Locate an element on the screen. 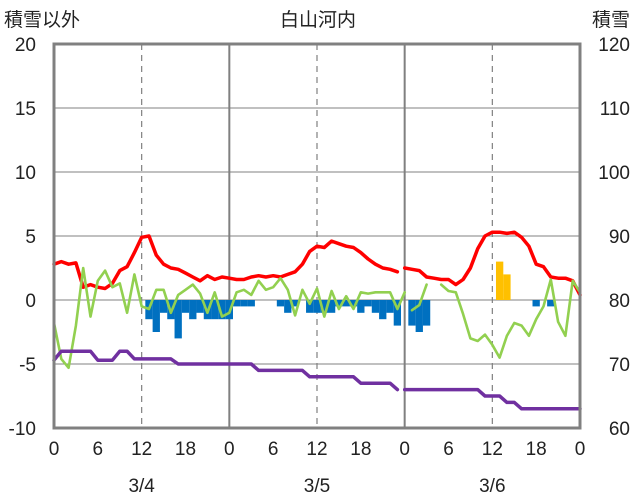  right-tick-label: 60 is located at coordinates (619, 429).